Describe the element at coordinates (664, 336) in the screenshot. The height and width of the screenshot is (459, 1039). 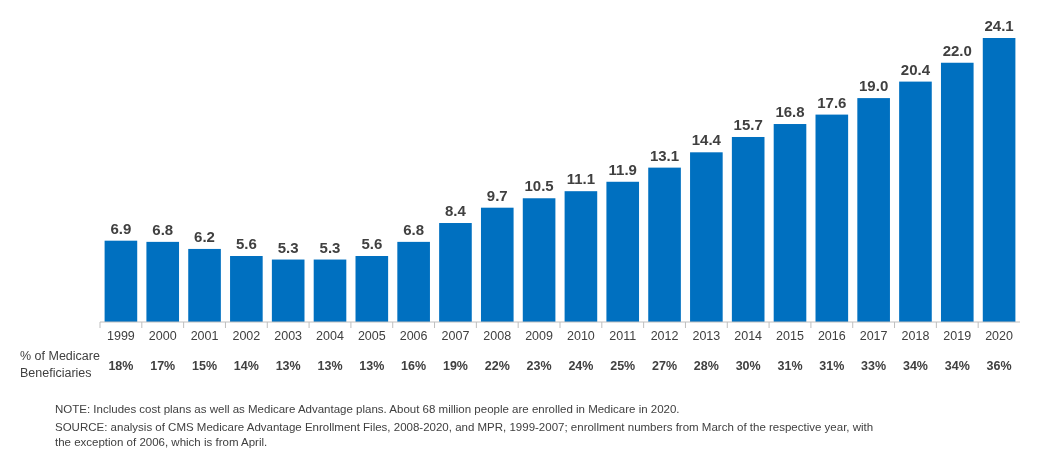
I see `x-tick-label: 2012` at that location.